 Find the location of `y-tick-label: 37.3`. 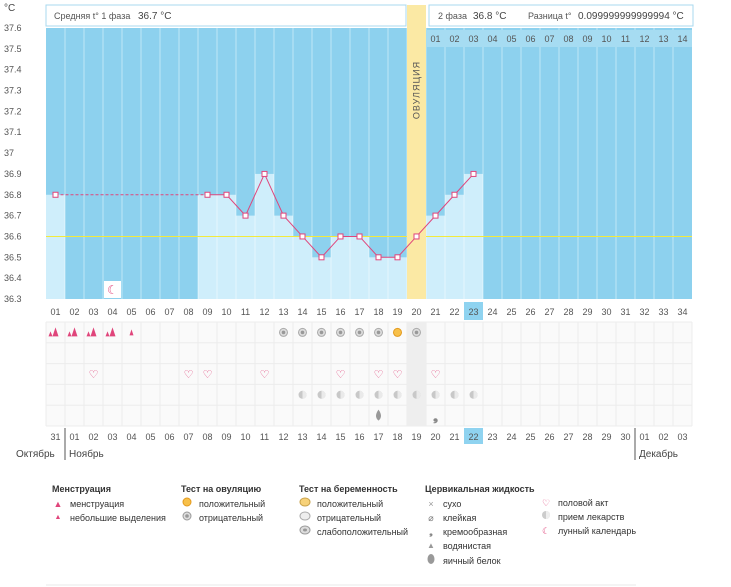

y-tick-label: 37.3 is located at coordinates (13, 91).